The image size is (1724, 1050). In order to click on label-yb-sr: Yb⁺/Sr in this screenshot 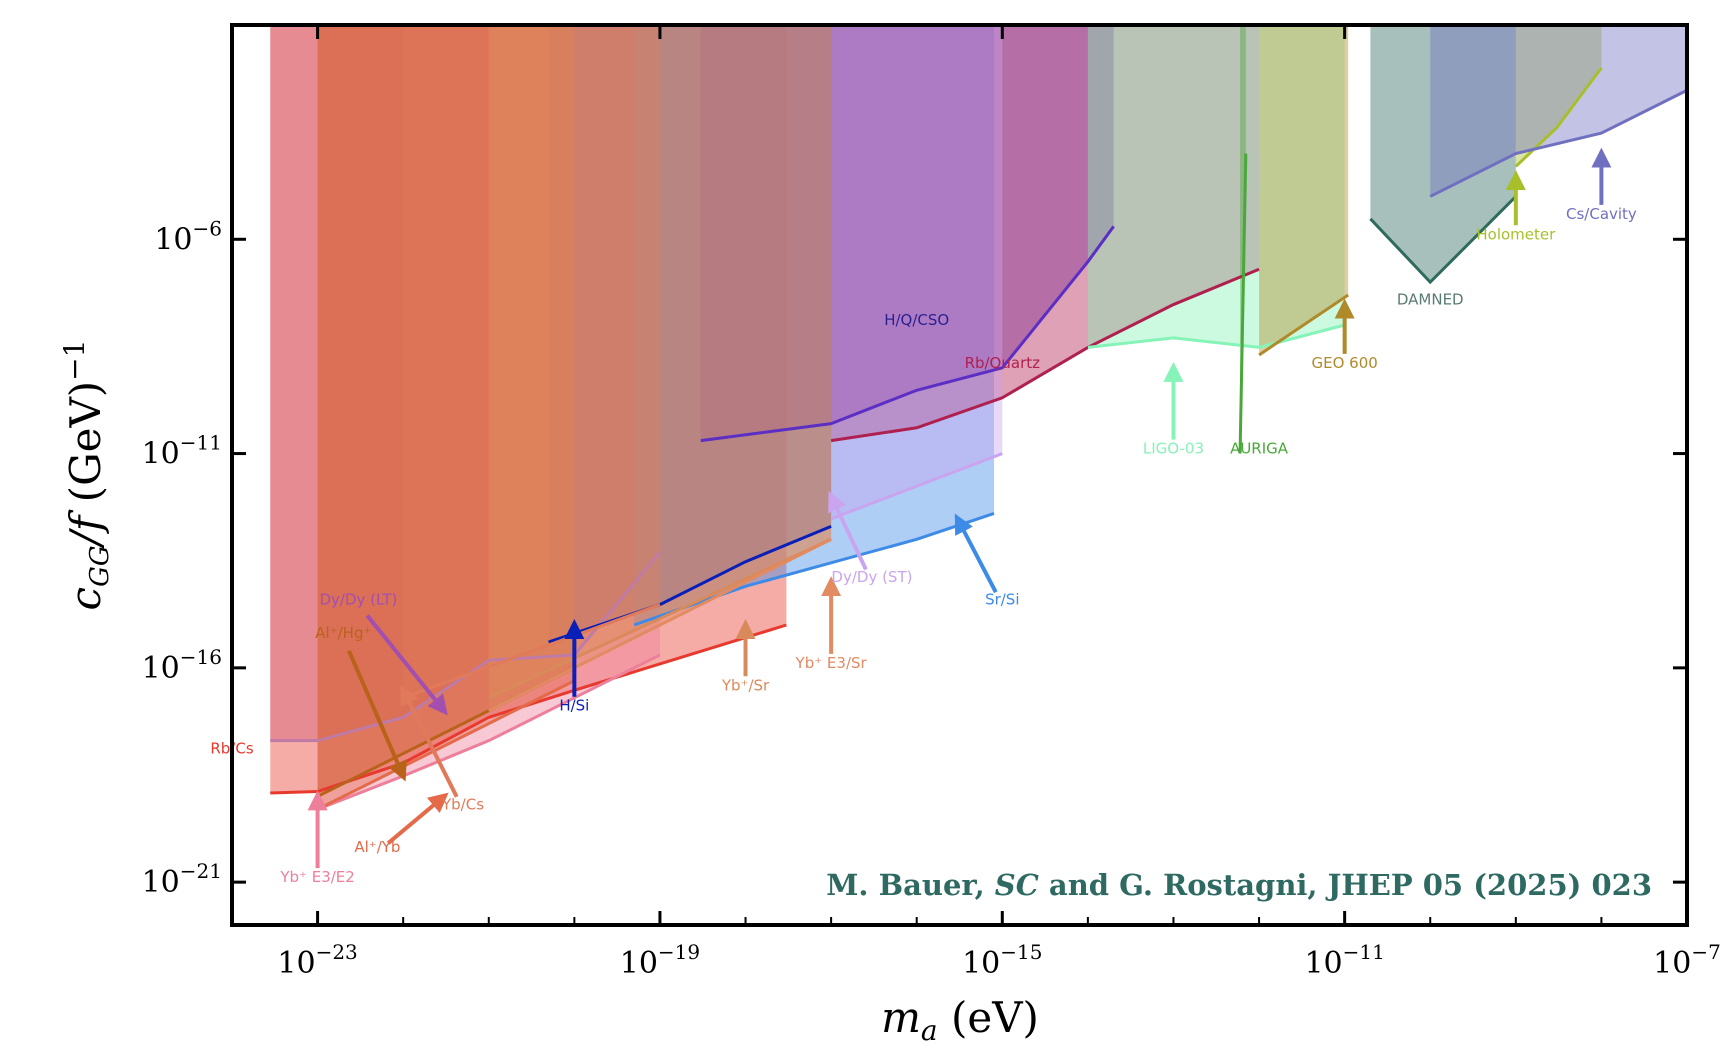, I will do `click(745, 685)`.